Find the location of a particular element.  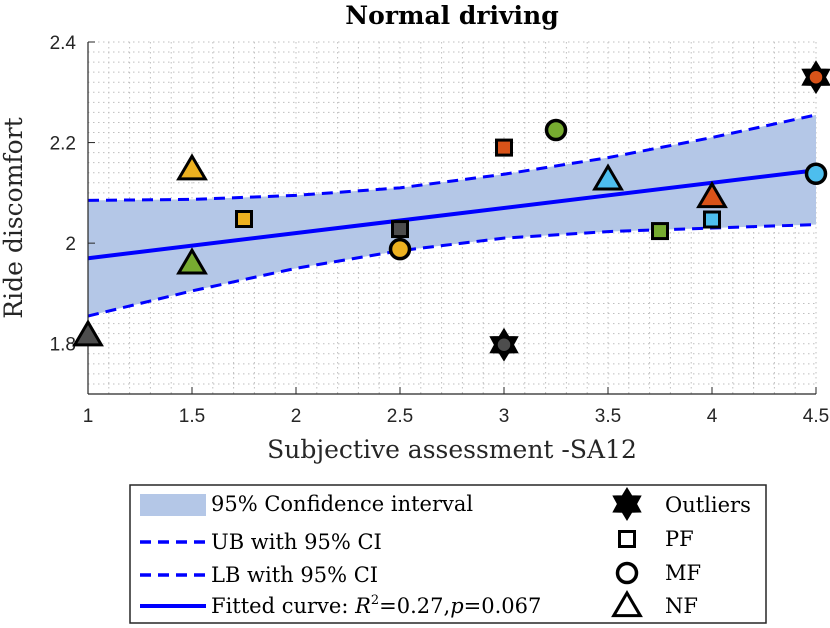

legend-fit-prefix: Fitted curve: is located at coordinates (283, 606).